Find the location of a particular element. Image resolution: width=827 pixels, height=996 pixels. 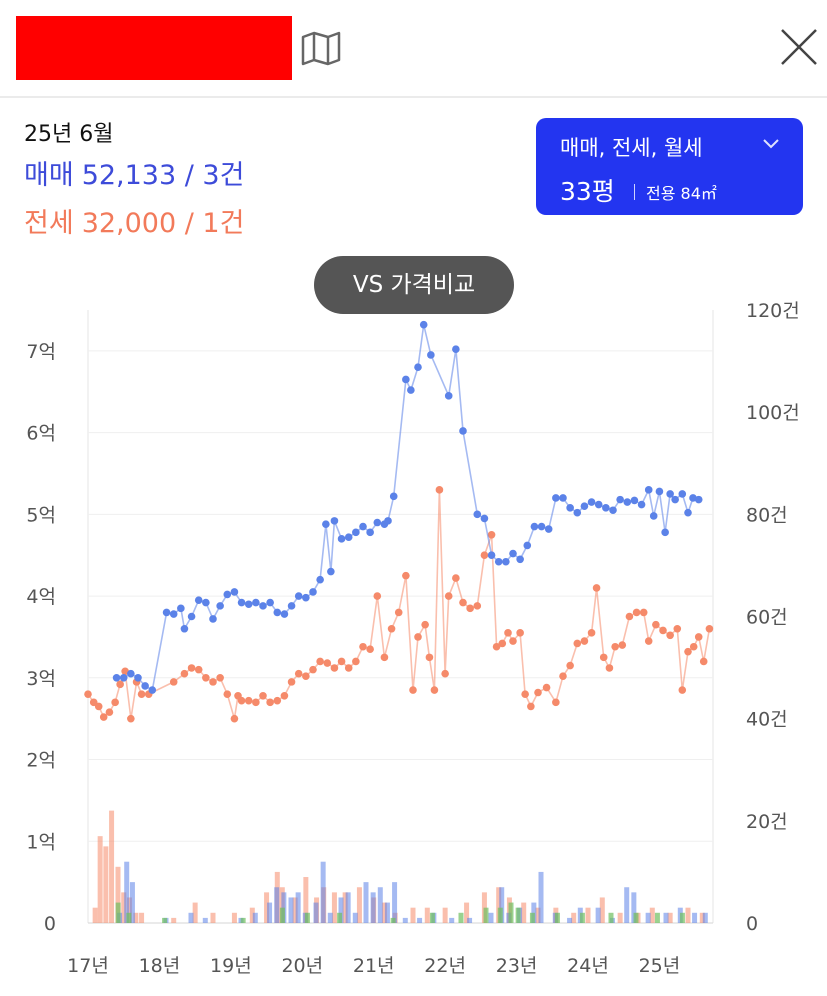

map-icon is located at coordinates (321, 48).